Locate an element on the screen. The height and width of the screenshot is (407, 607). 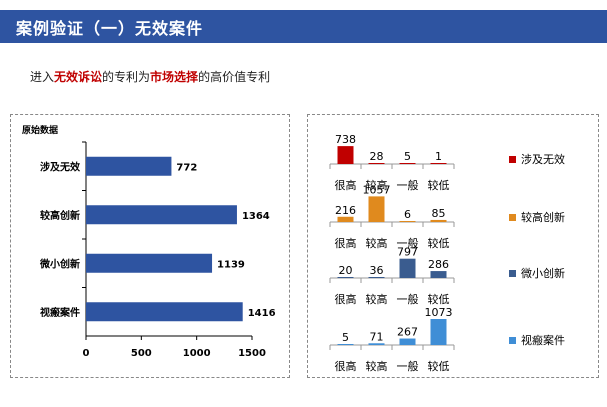
data-label: 71 is located at coordinates (377, 336).